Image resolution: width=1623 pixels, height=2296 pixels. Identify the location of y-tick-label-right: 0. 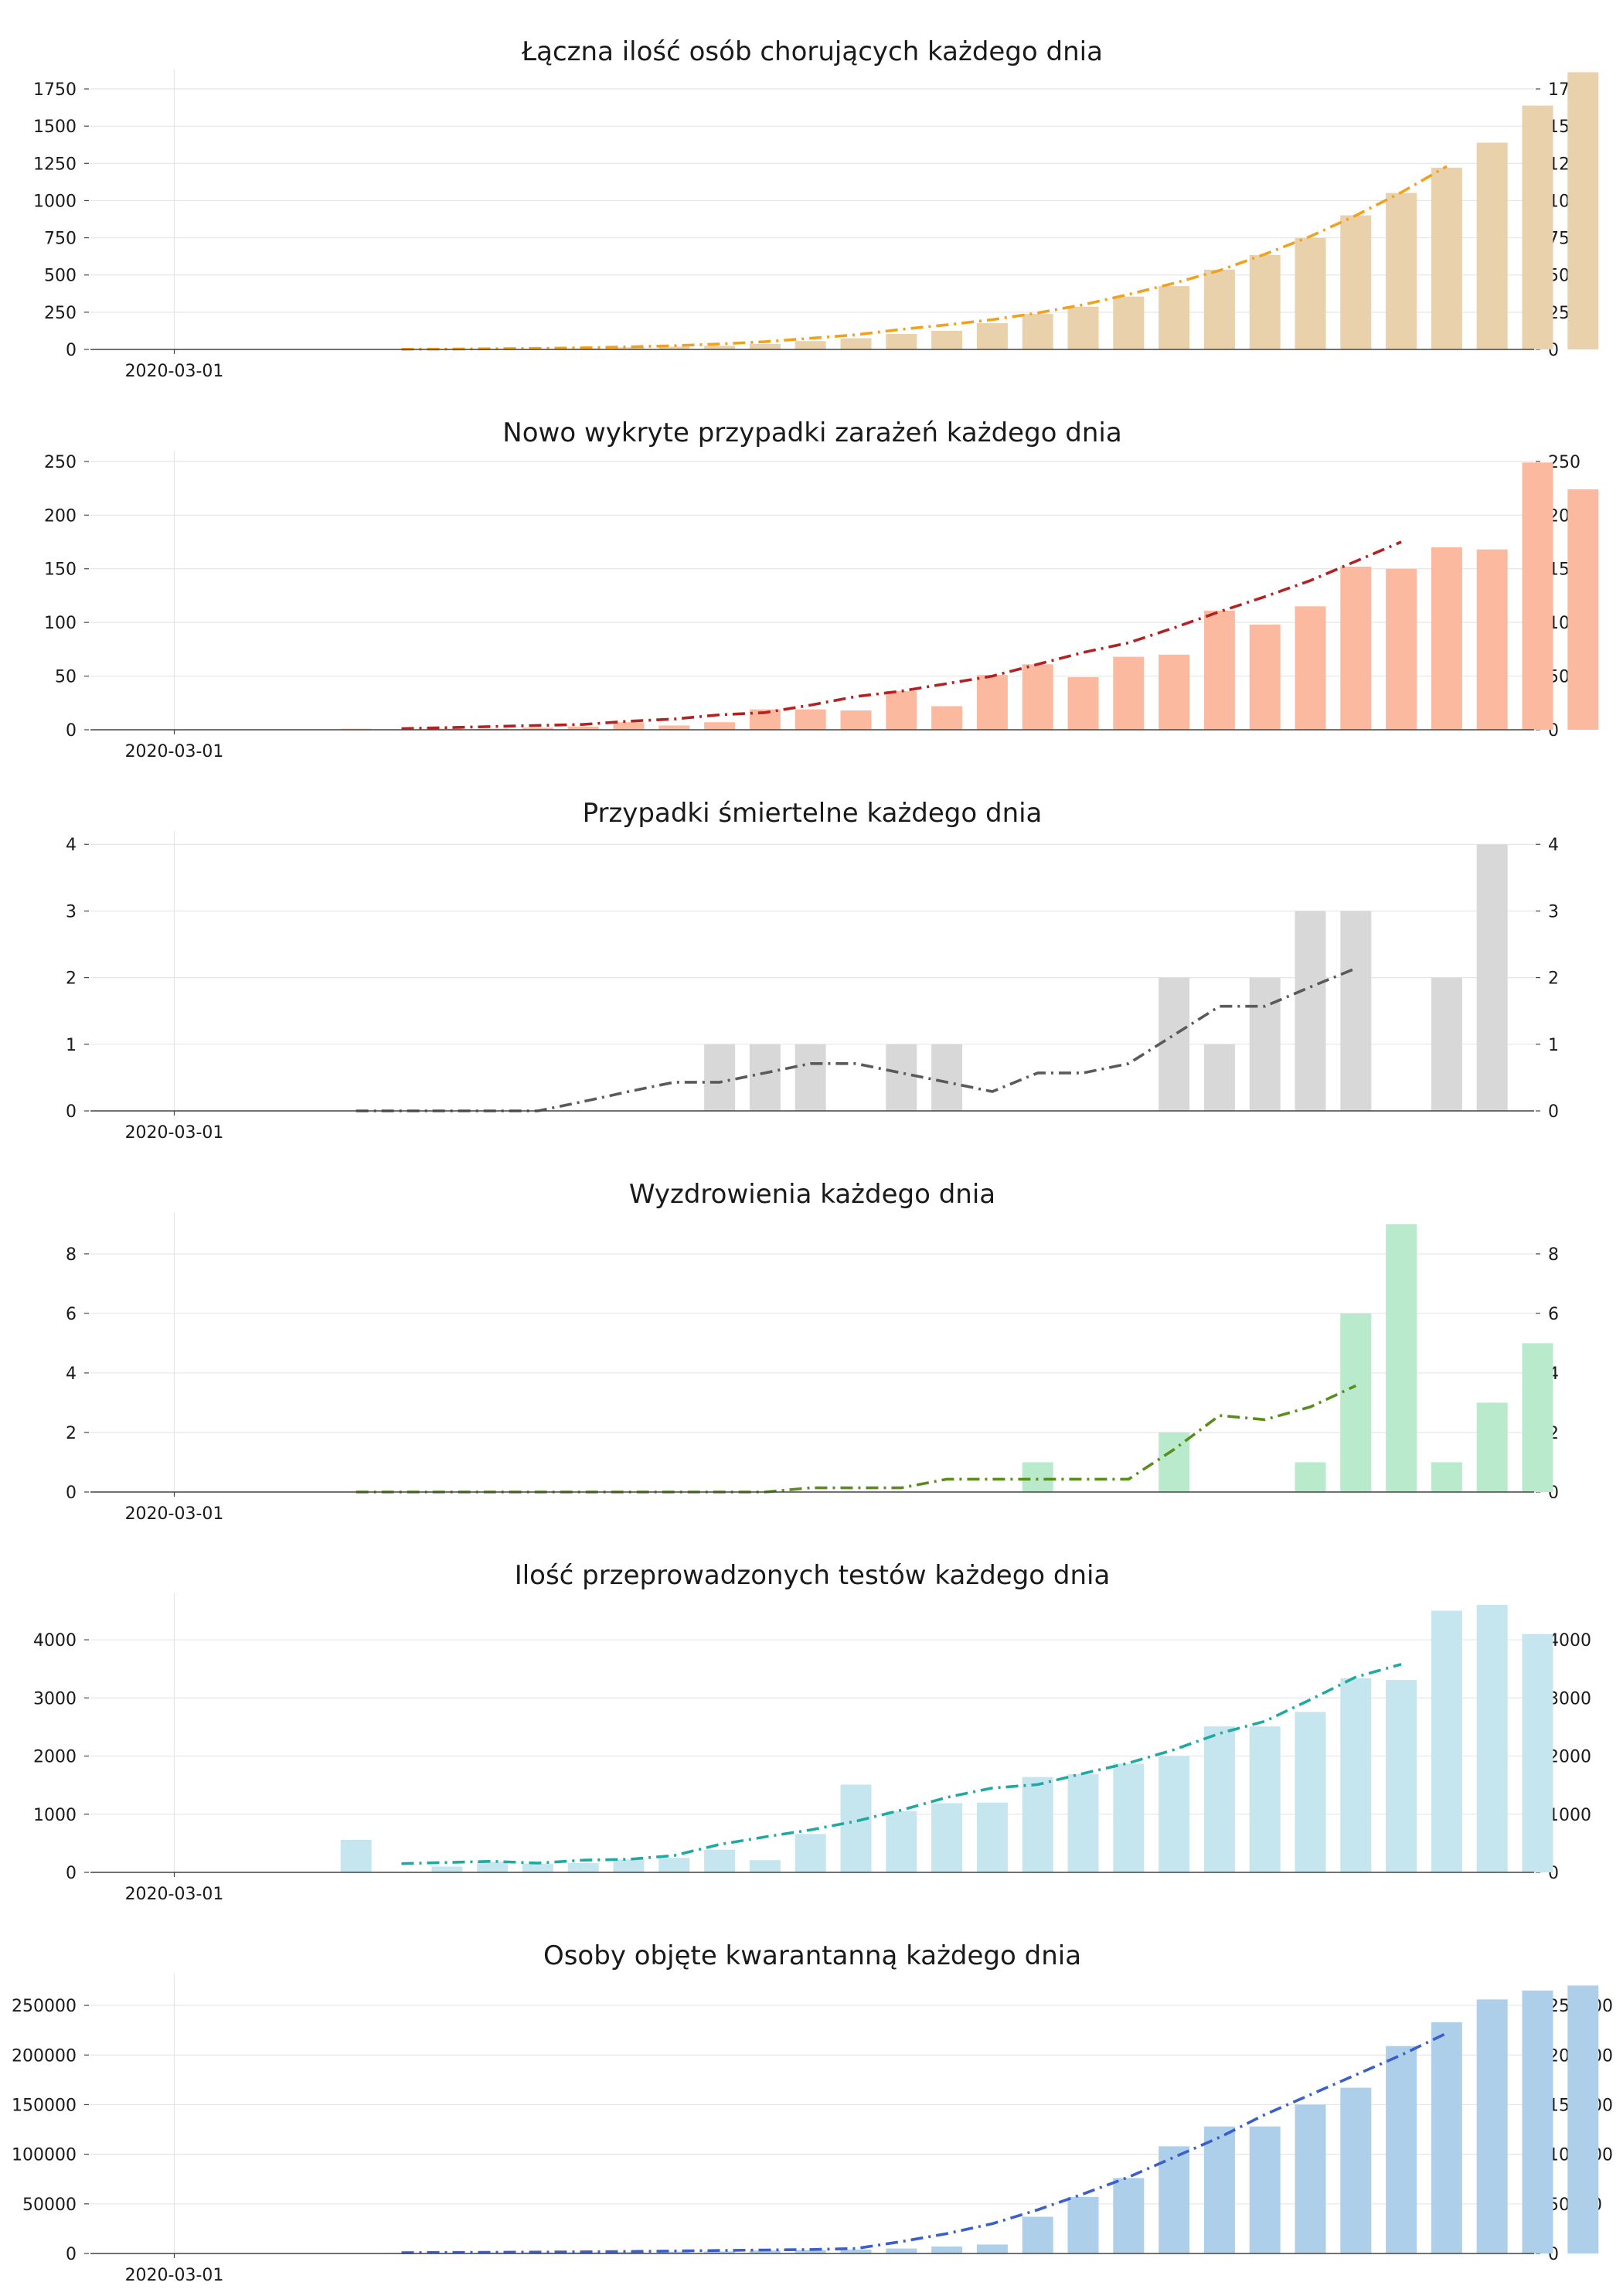
(1553, 1112).